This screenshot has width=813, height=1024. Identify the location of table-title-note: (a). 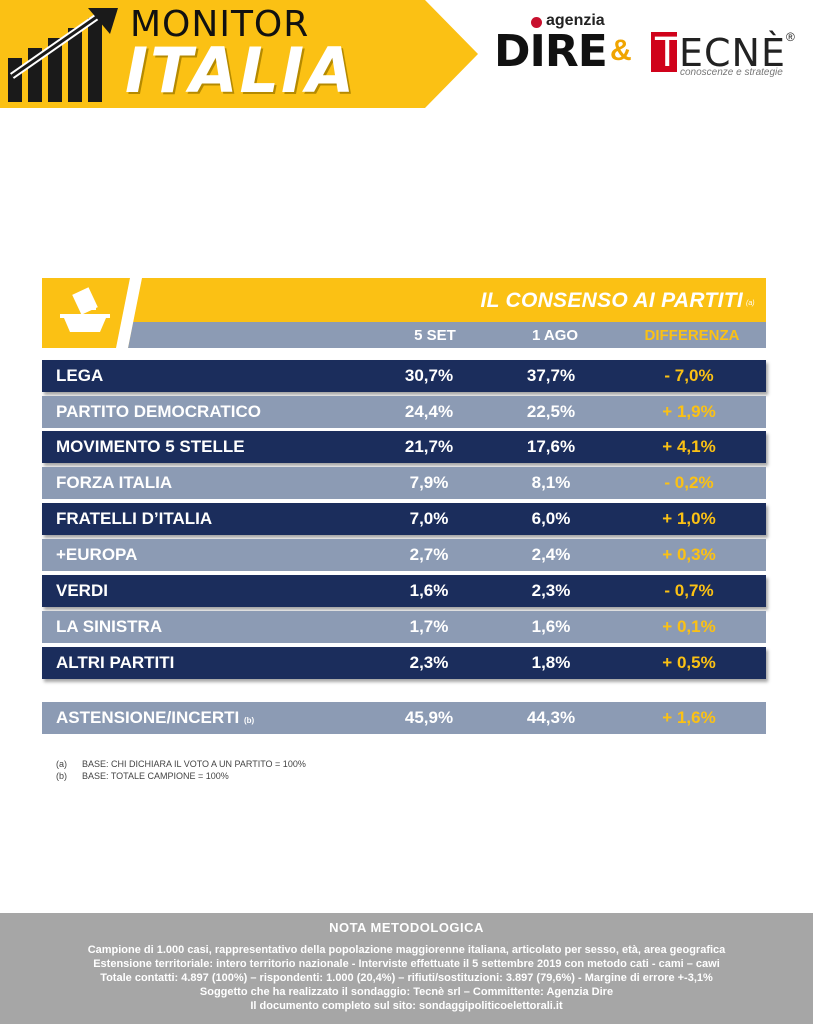
(750, 303).